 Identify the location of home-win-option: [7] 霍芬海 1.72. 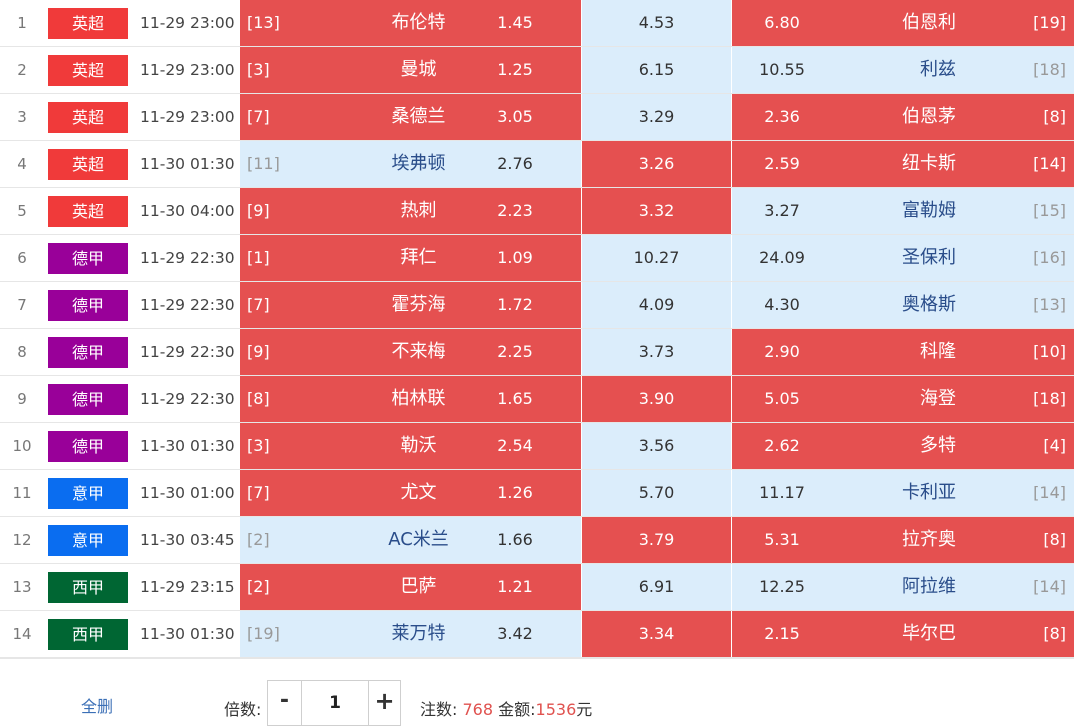
(410, 305).